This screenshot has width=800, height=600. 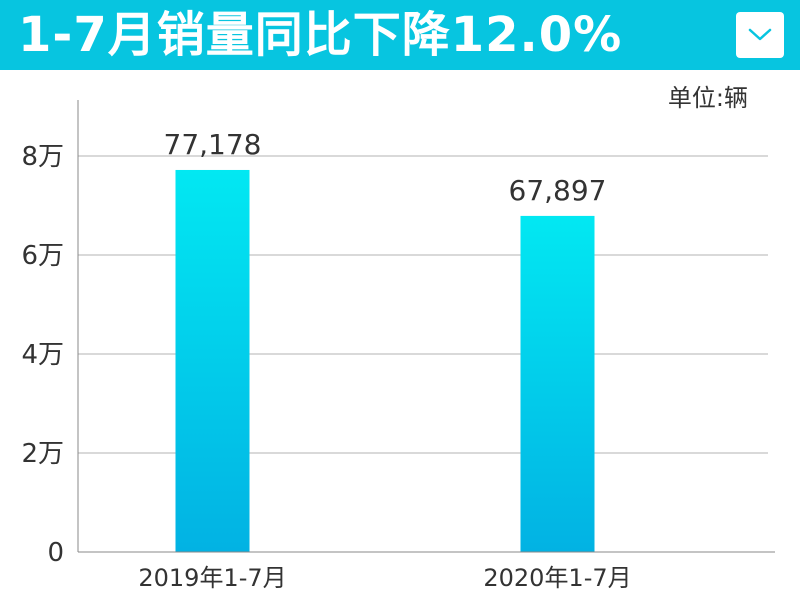 What do you see at coordinates (55, 553) in the screenshot?
I see `y-tick-label: 0` at bounding box center [55, 553].